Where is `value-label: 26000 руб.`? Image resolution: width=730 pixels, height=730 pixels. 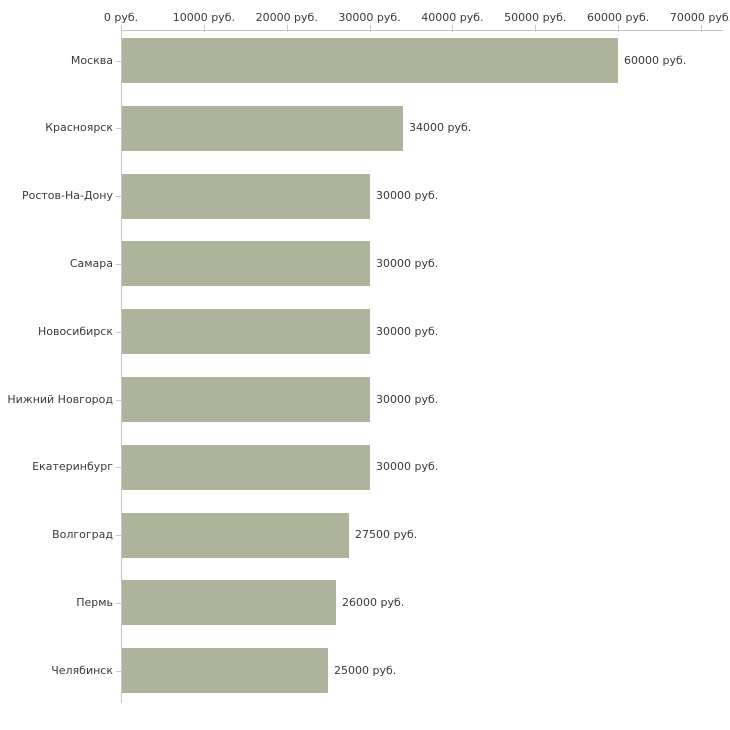
value-label: 26000 руб. is located at coordinates (373, 602).